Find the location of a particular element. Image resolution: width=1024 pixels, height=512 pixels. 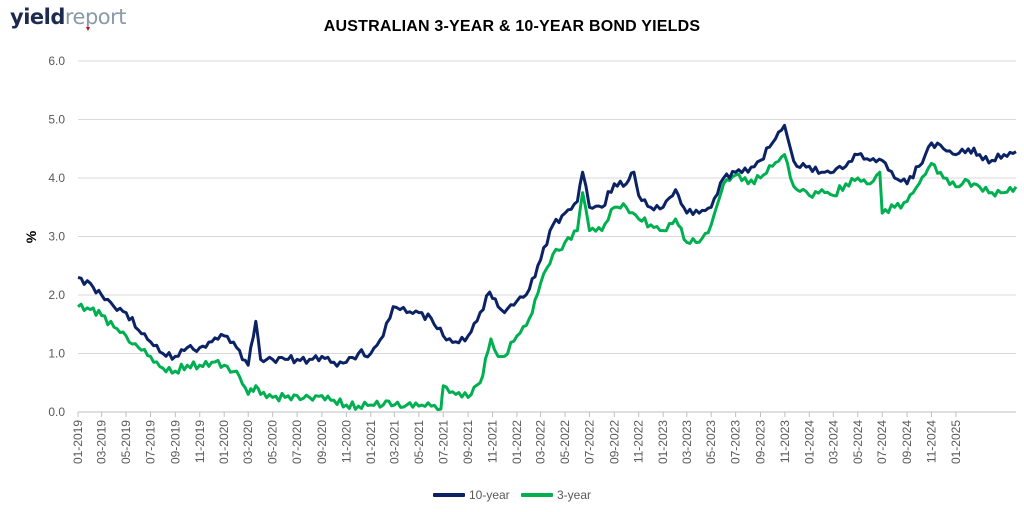

y-tick-label: 0.0 is located at coordinates (56, 412).